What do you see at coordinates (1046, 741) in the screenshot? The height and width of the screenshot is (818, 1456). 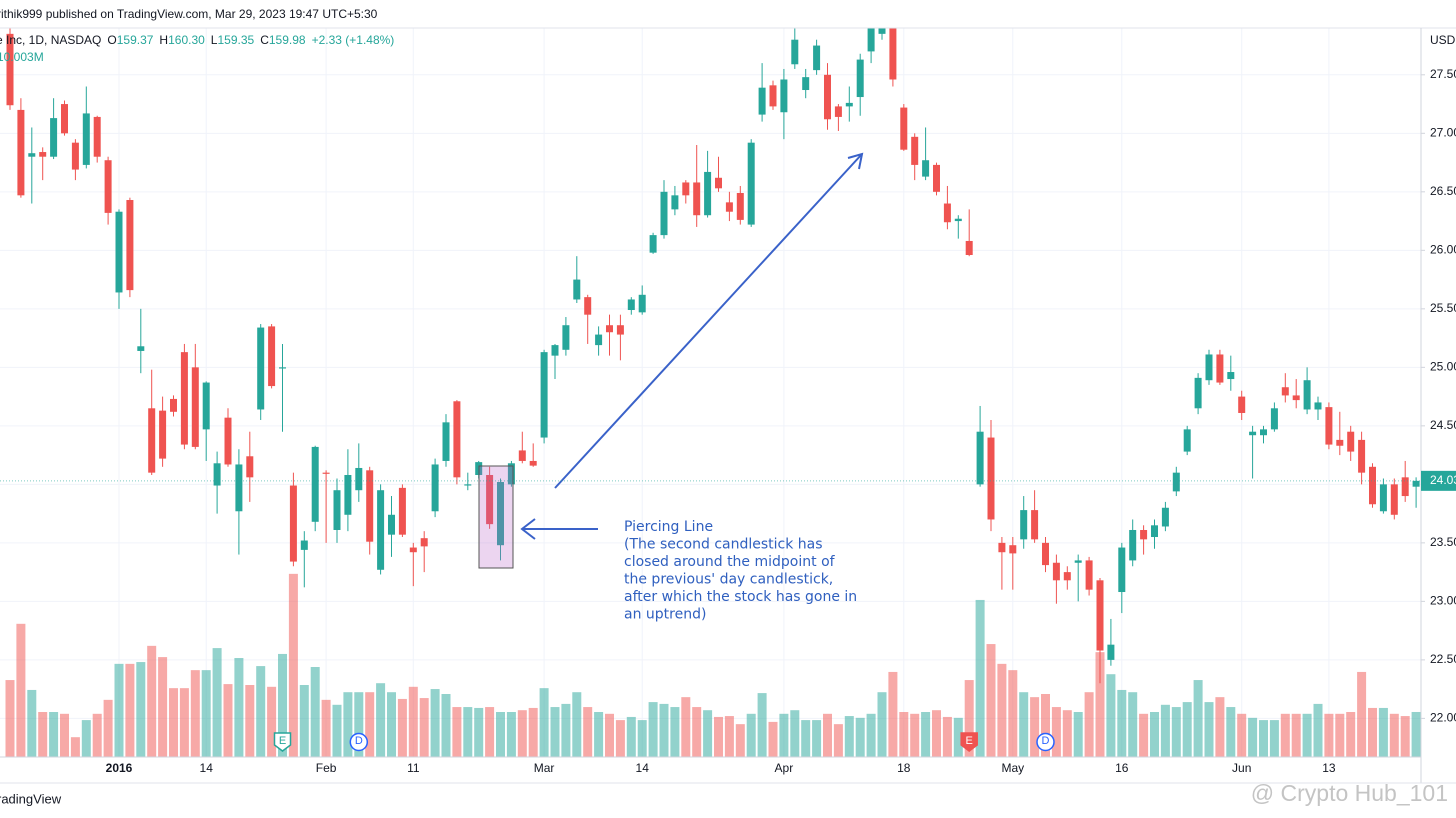 I see `event-label: D` at bounding box center [1046, 741].